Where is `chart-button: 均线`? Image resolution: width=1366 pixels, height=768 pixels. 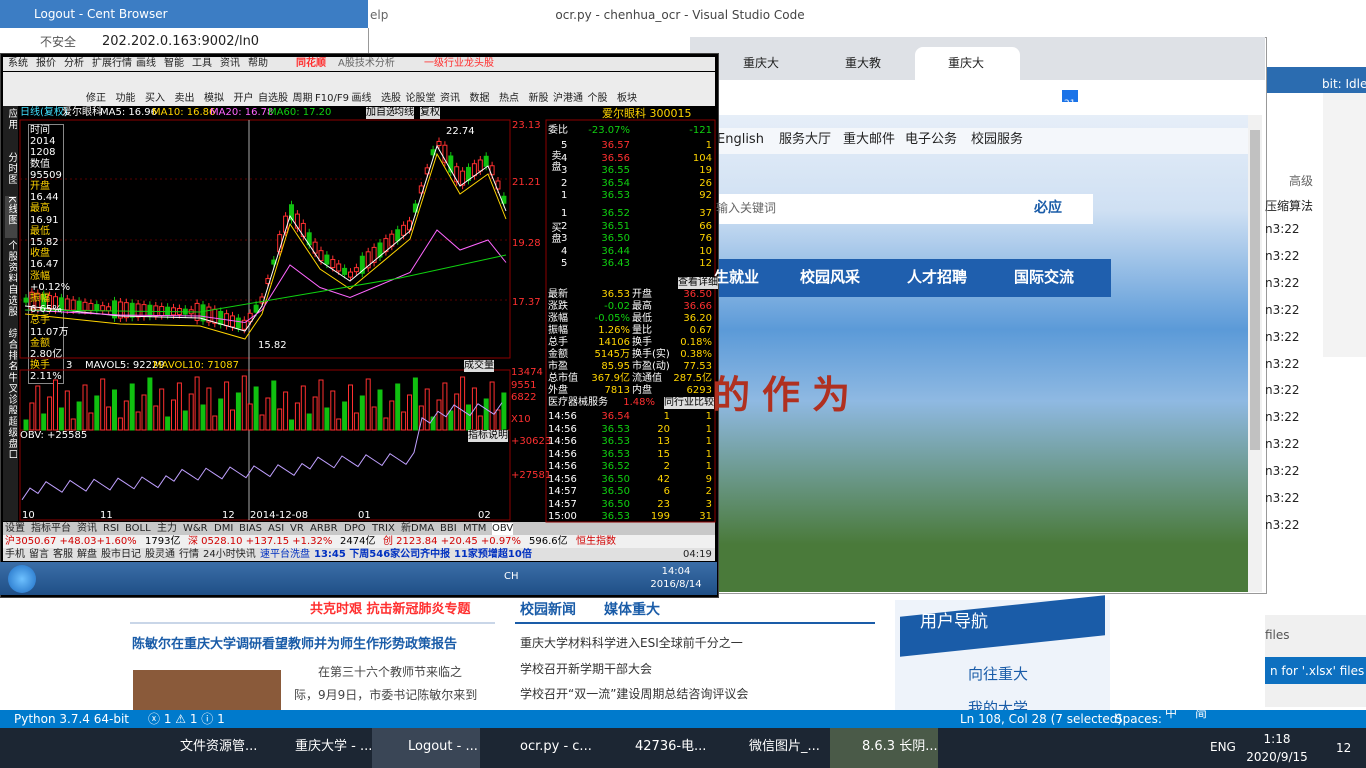 chart-button: 均线 is located at coordinates (404, 113).